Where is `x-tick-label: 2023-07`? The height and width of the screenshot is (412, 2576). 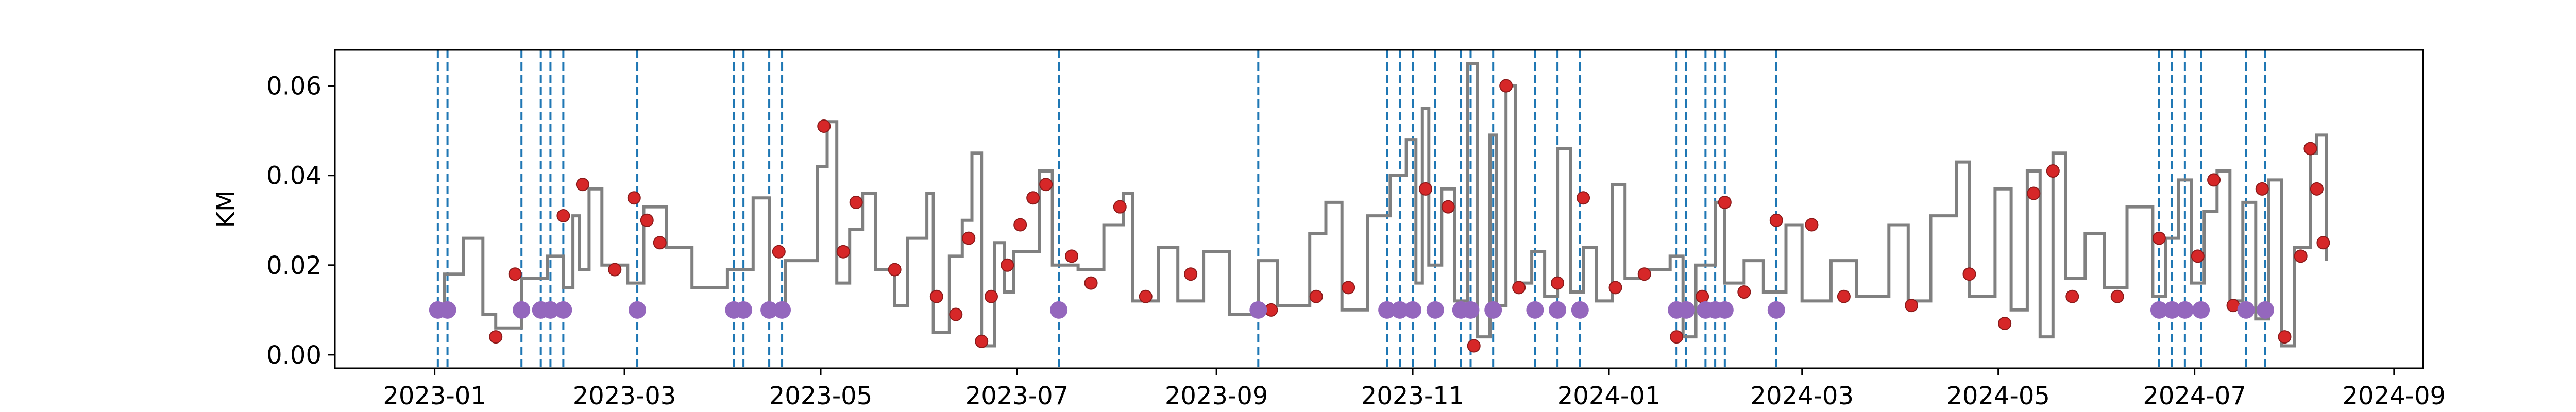
x-tick-label: 2023-07 is located at coordinates (1017, 396).